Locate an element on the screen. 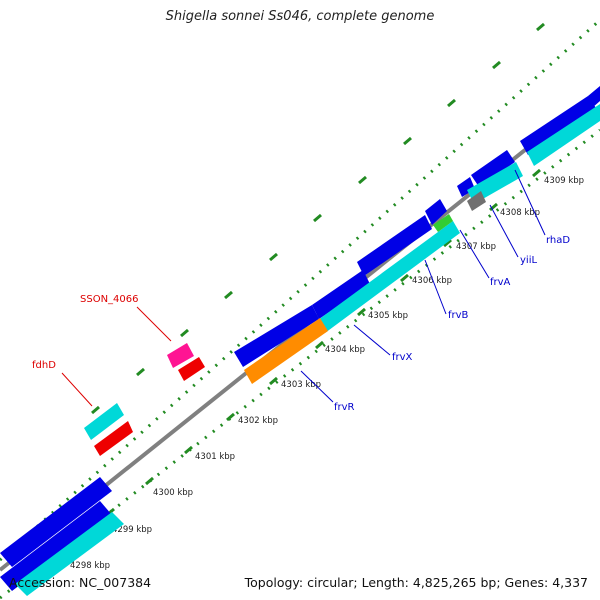 Image resolution: width=600 pixels, height=600 pixels. gene-label-frvB: frvB is located at coordinates (458, 315).